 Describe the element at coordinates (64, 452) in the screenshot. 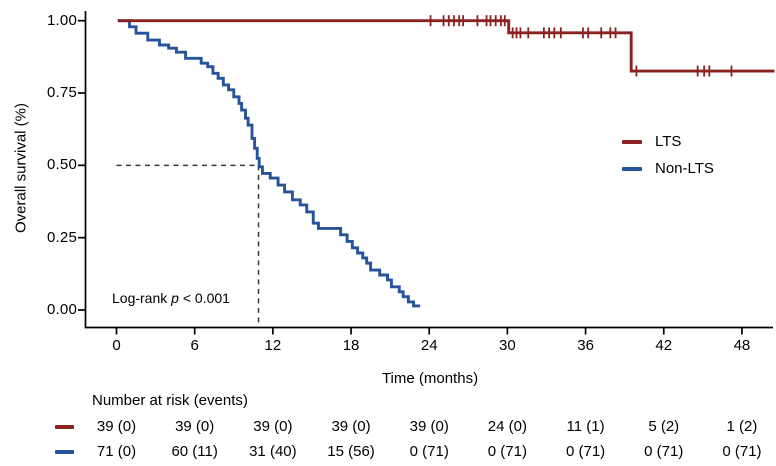

I see `risk-row-swatch-non-lts` at that location.